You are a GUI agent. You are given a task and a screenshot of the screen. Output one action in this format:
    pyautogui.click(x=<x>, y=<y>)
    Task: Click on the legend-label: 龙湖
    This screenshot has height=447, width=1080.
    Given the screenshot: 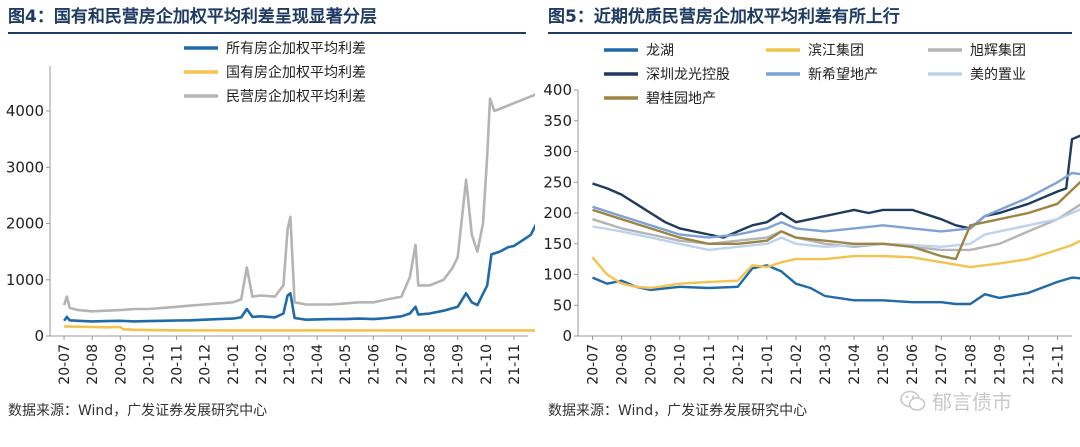 What is the action you would take?
    pyautogui.click(x=660, y=51)
    